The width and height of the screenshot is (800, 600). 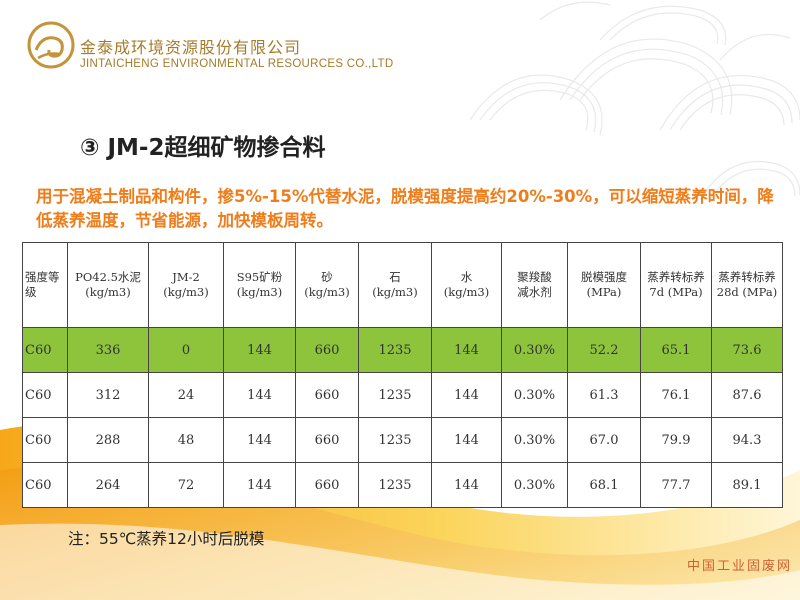 I want to click on cell: 65.1, so click(x=676, y=350).